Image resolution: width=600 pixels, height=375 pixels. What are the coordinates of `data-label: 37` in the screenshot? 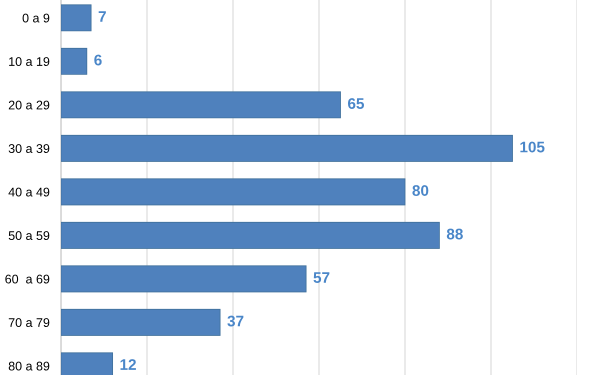 It's located at (235, 321).